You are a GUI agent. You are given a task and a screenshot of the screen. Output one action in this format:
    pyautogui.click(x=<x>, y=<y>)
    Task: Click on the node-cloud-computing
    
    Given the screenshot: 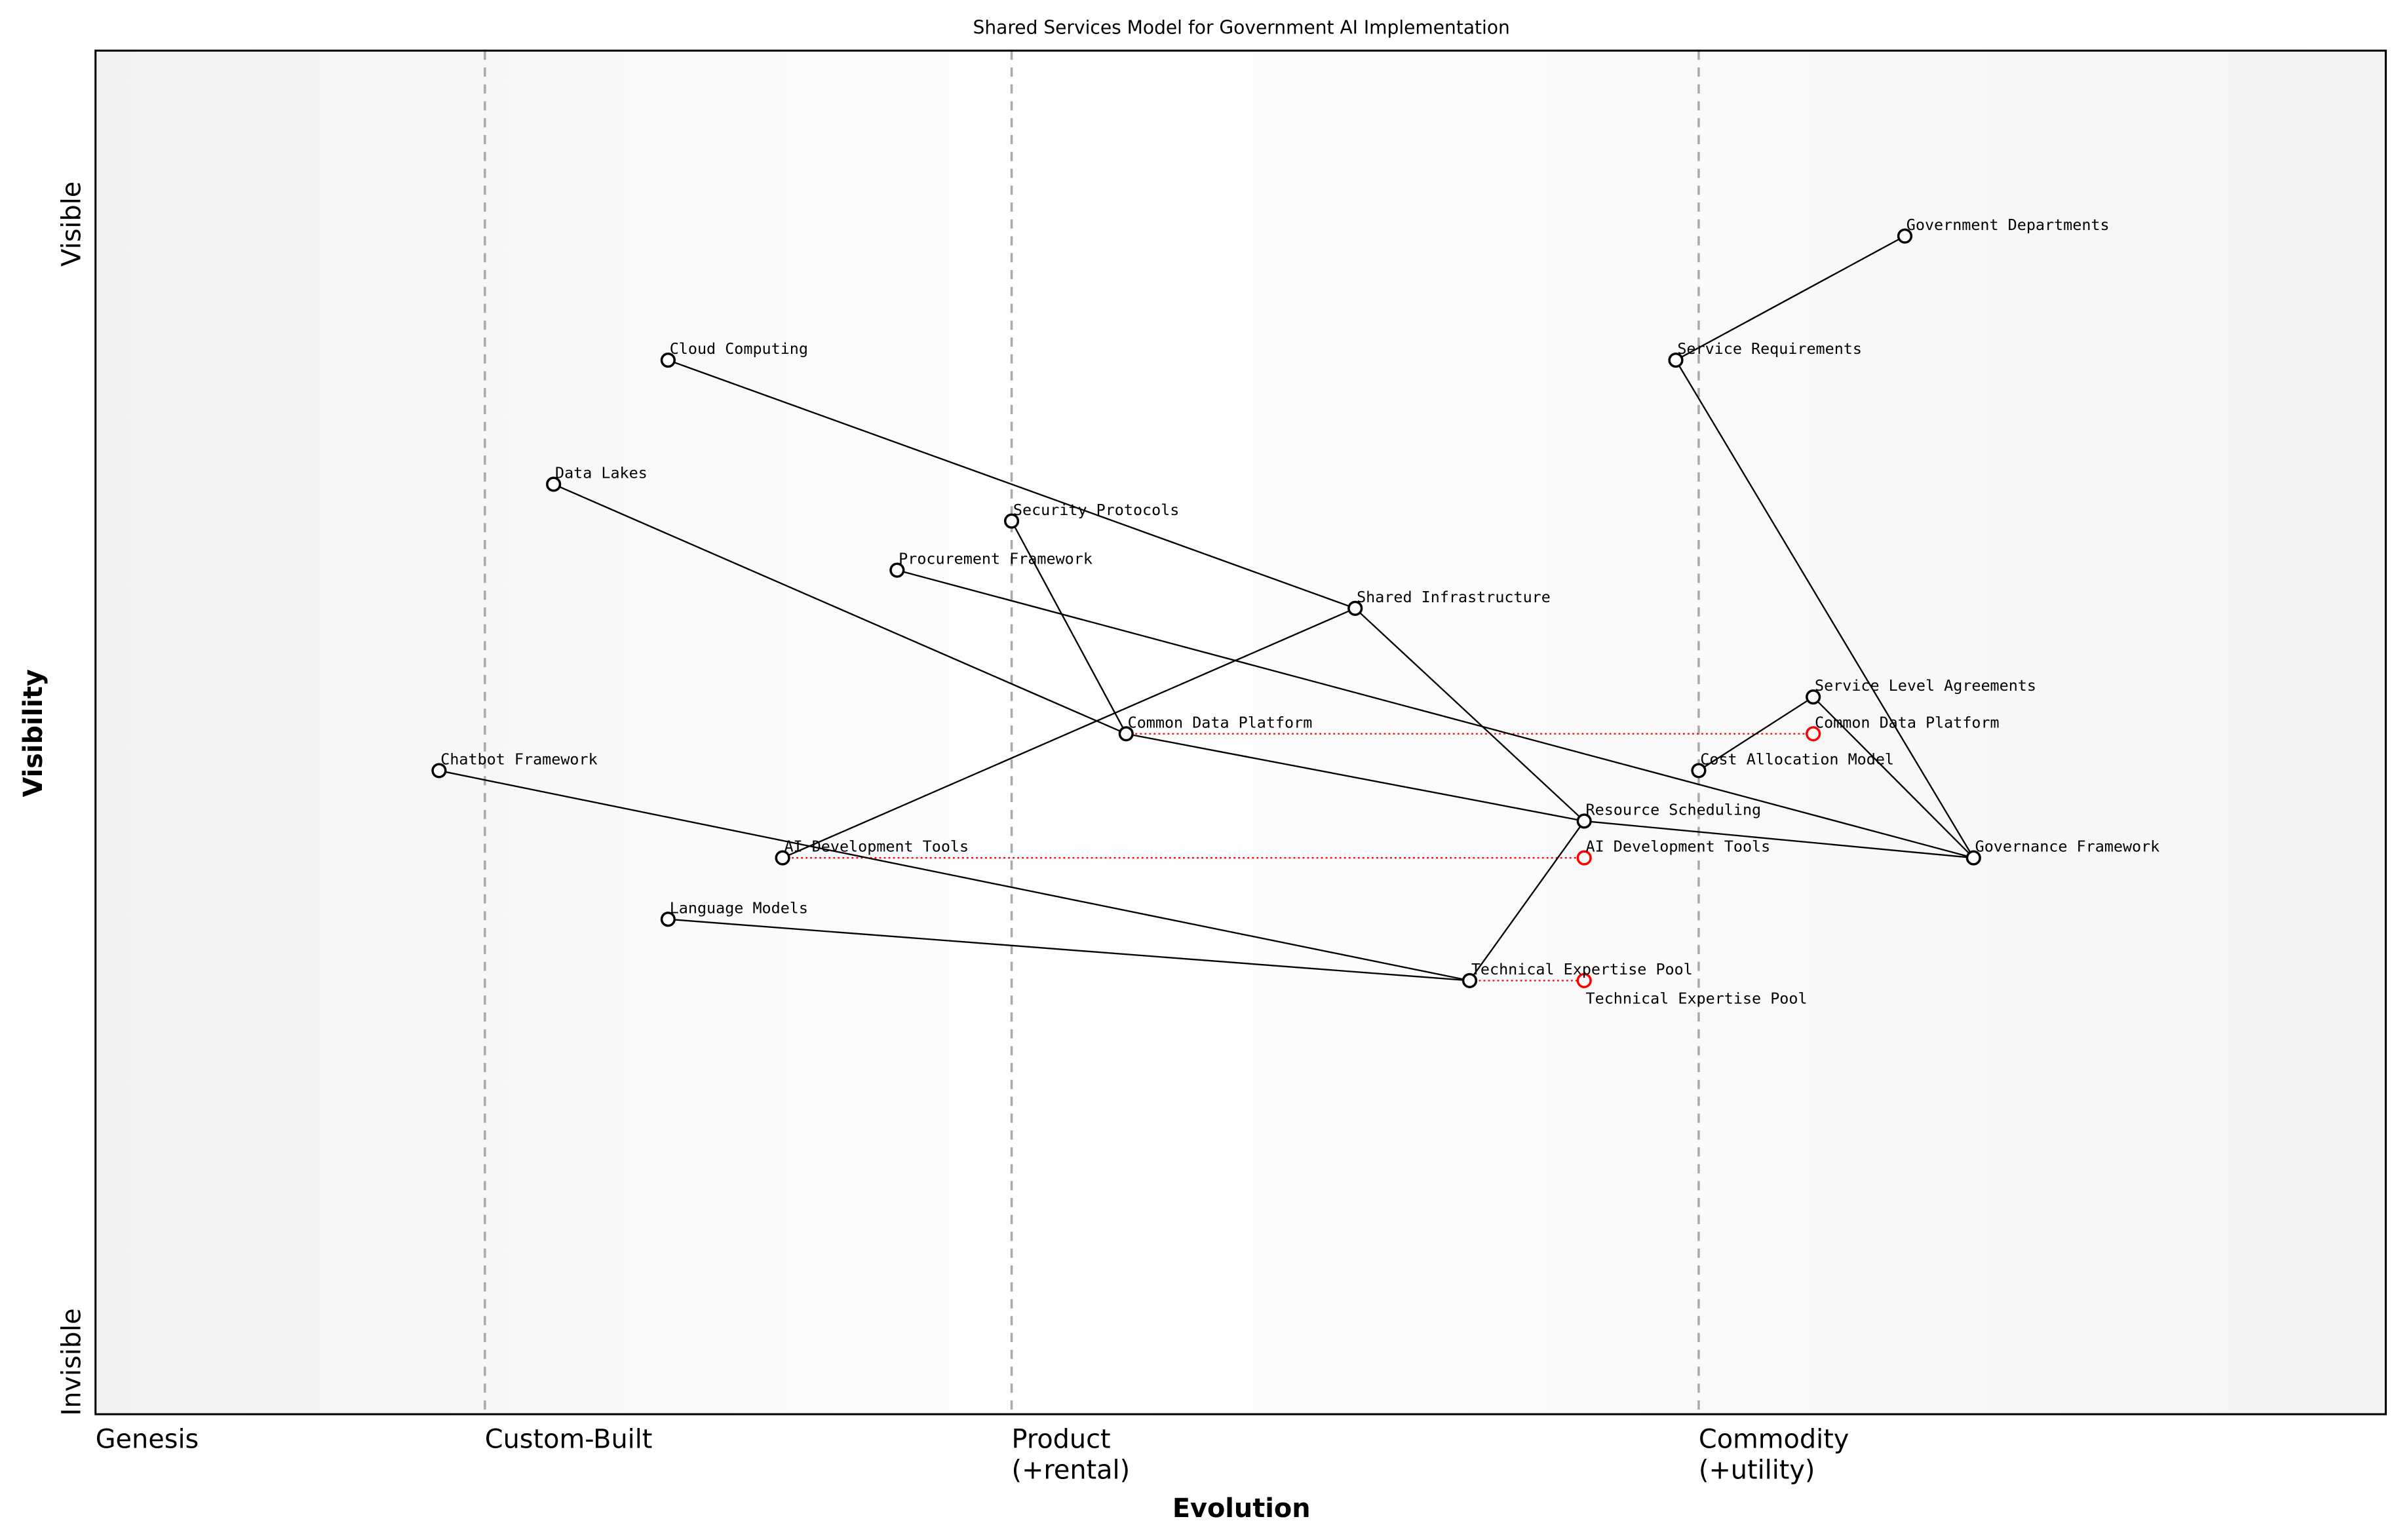 What is the action you would take?
    pyautogui.click(x=668, y=360)
    